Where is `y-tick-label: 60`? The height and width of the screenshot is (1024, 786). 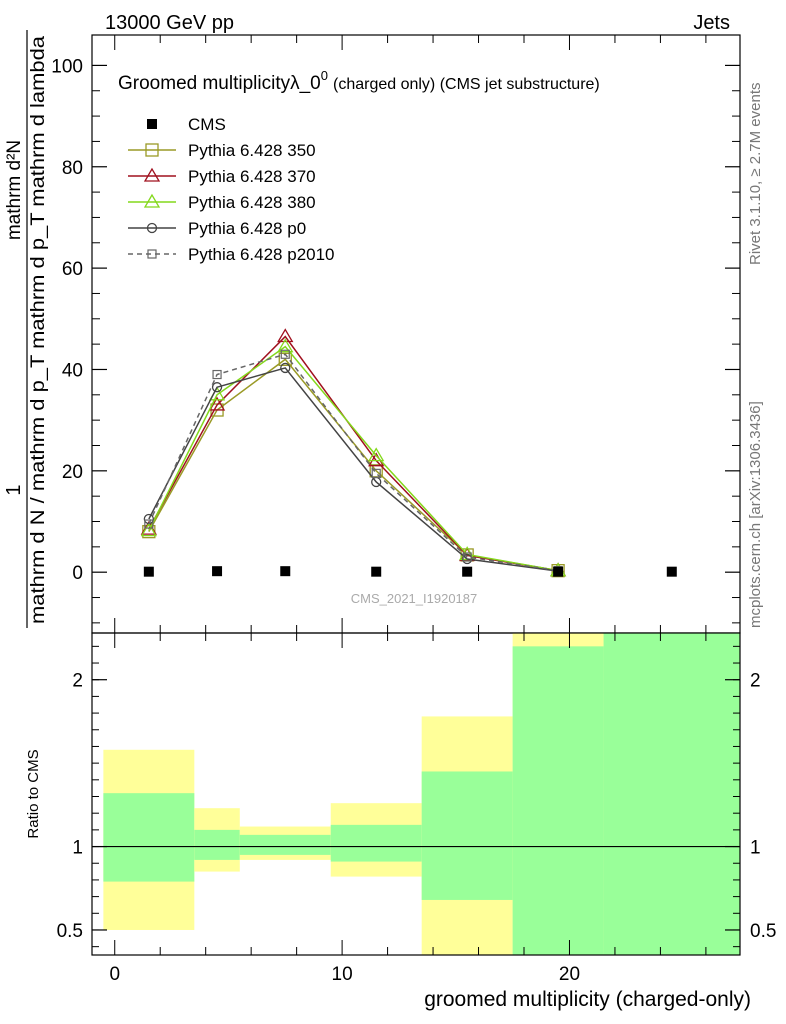 y-tick-label: 60 is located at coordinates (72, 269).